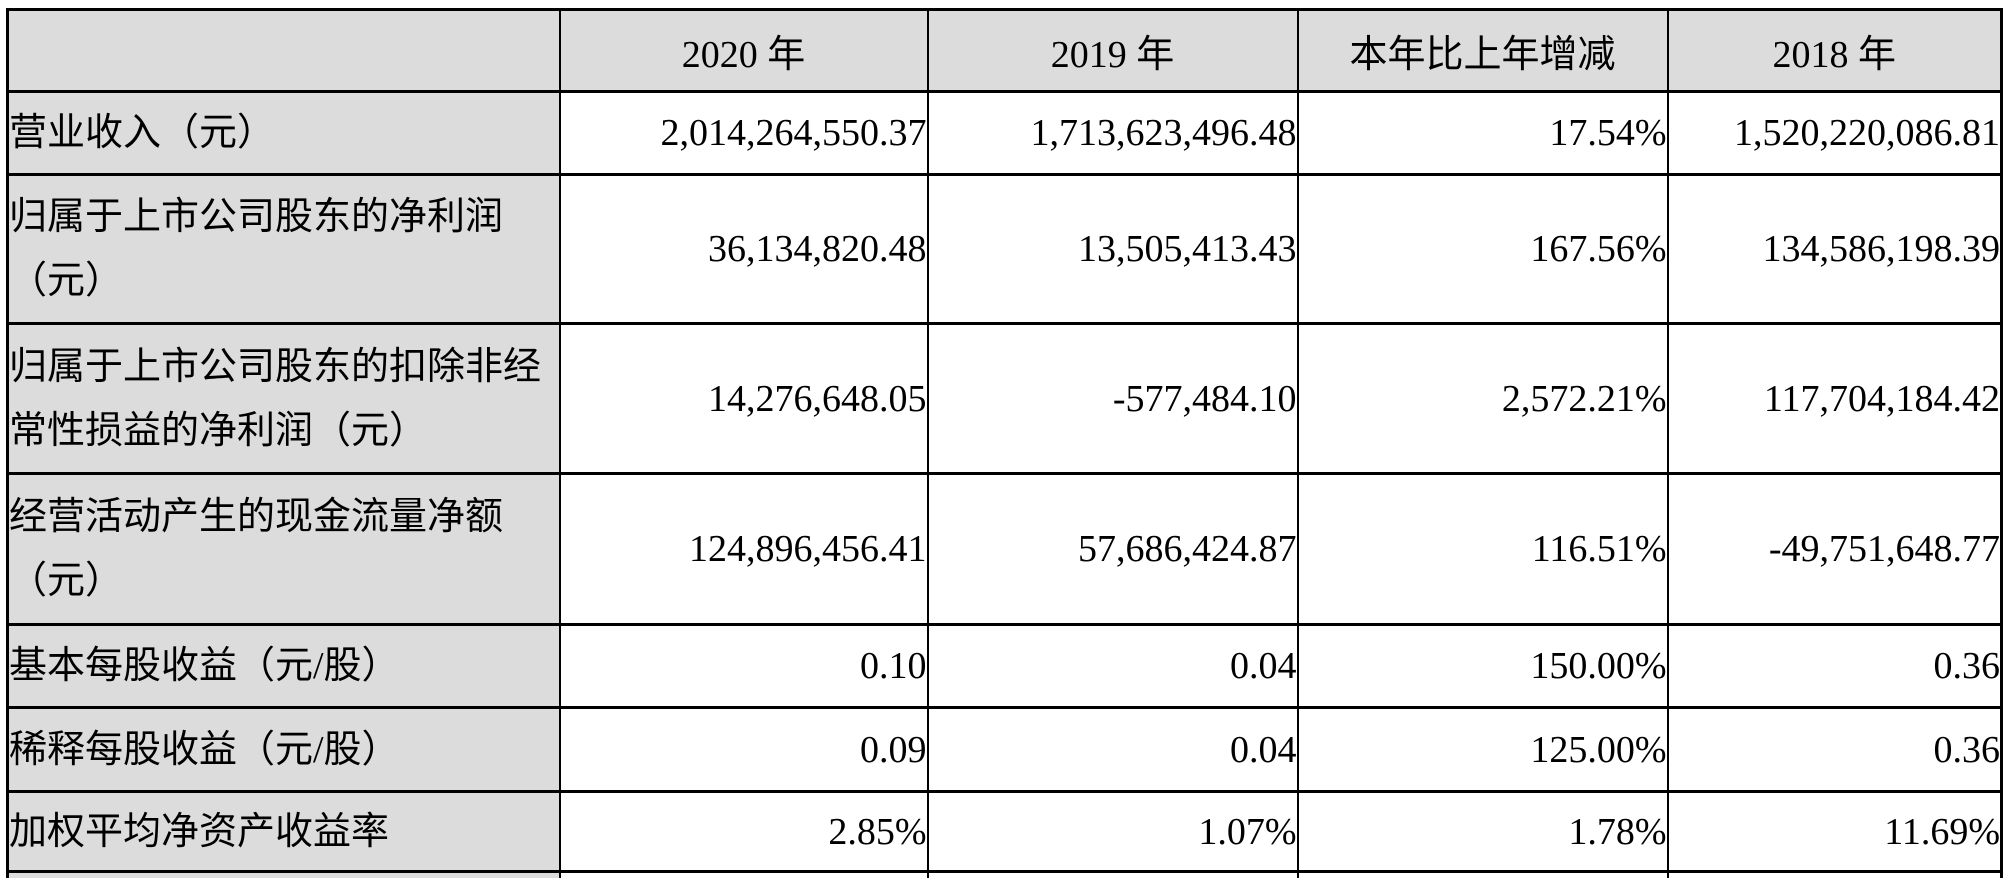 This screenshot has height=878, width=2003. I want to click on cell-2018-value, so click(1834, 874).